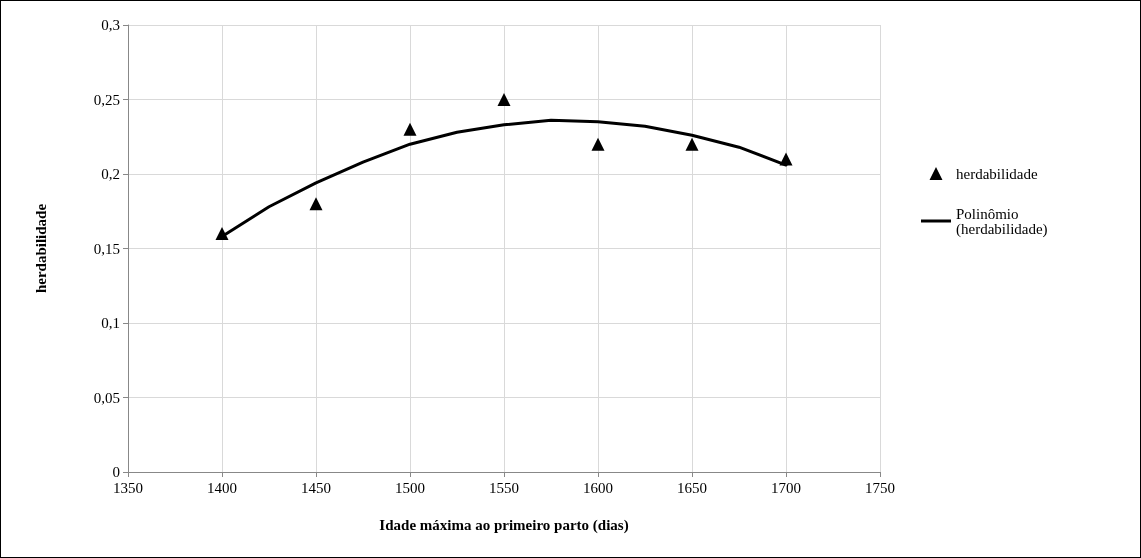  I want to click on x-tick-label: 1550, so click(504, 487).